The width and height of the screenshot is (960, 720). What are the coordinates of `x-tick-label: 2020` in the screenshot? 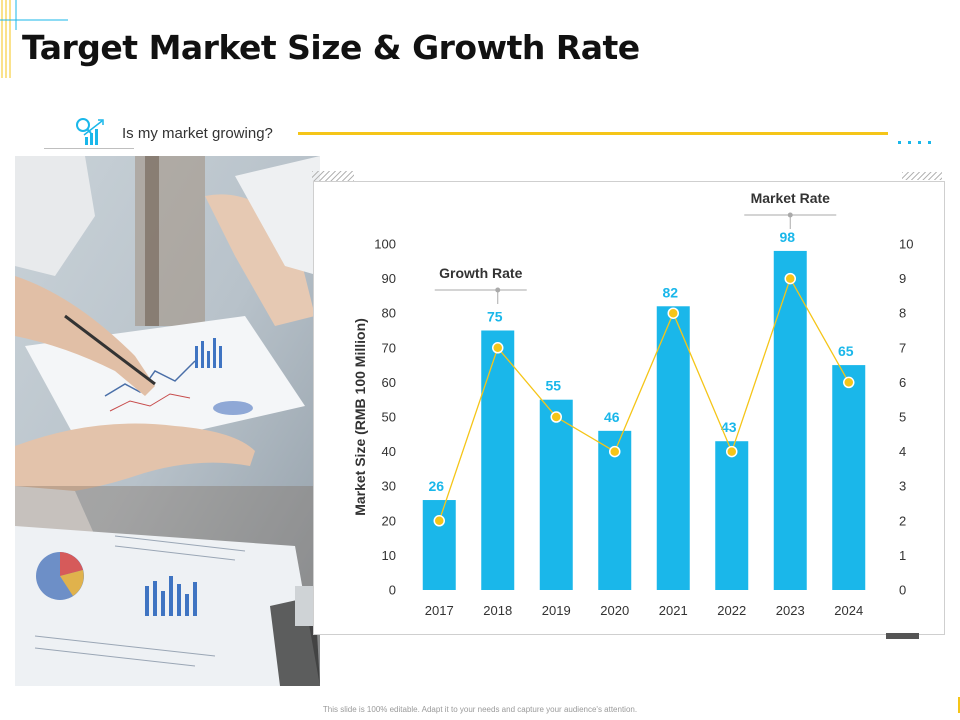 It's located at (614, 610).